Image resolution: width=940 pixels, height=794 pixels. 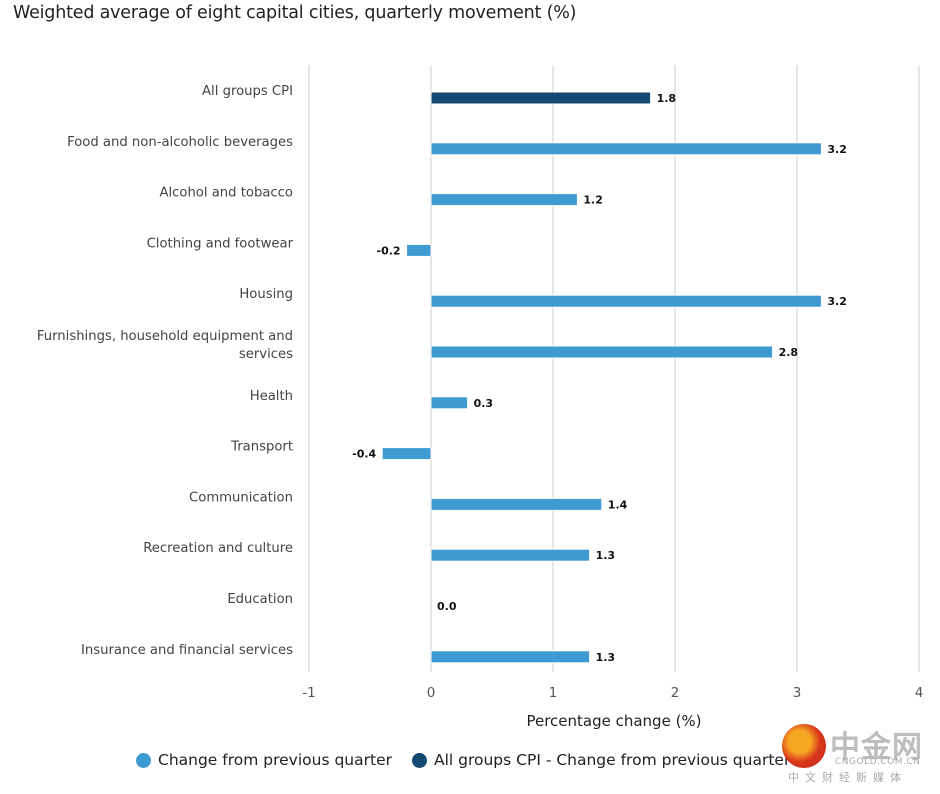 What do you see at coordinates (919, 693) in the screenshot?
I see `x-tick-label: 4` at bounding box center [919, 693].